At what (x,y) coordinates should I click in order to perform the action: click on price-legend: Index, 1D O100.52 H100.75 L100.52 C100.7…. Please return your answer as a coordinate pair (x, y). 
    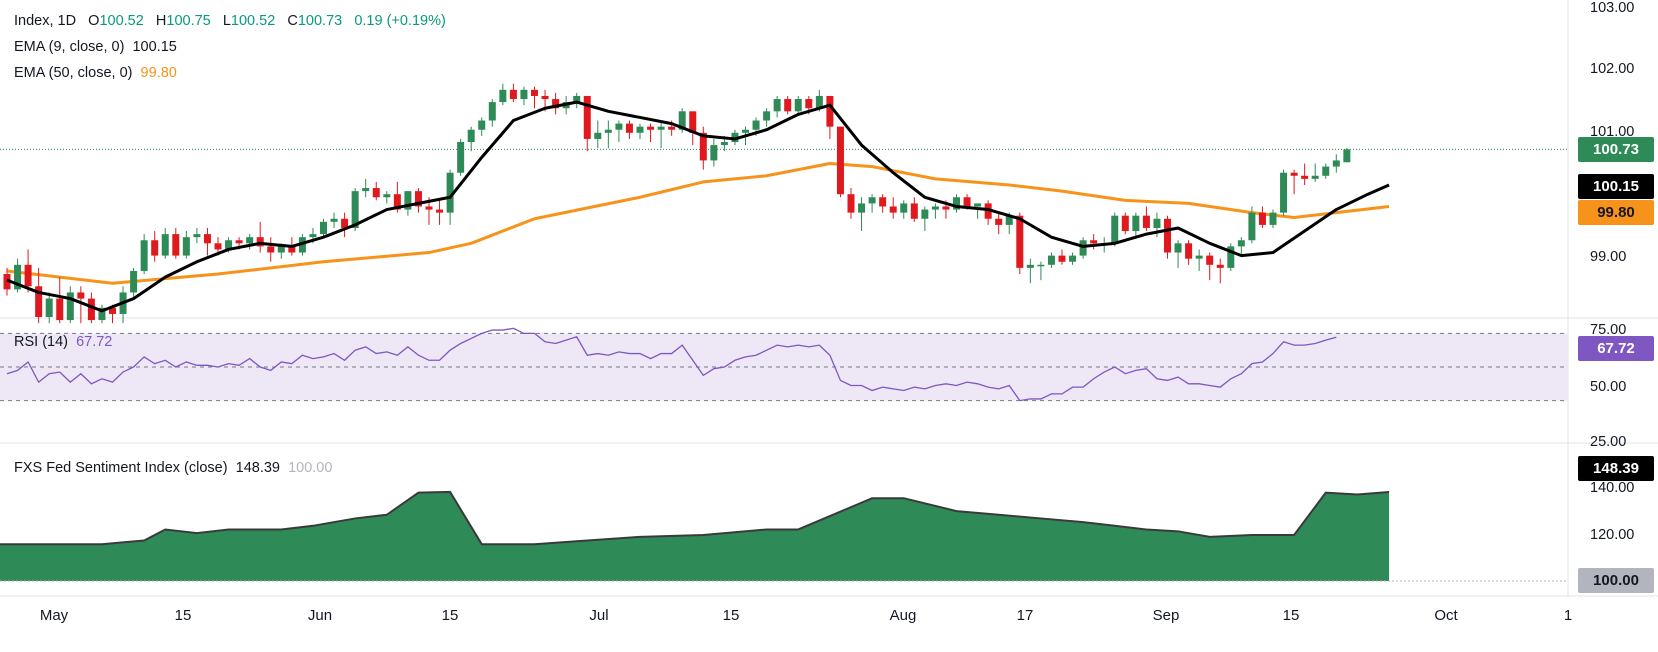
    Looking at the image, I should click on (230, 21).